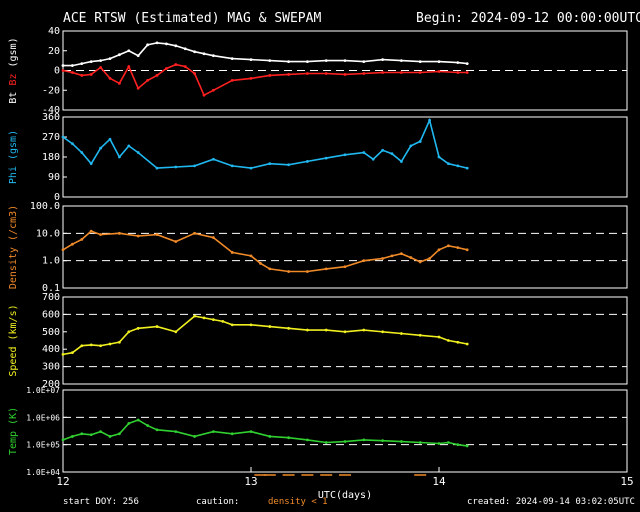 This screenshot has width=640, height=512. I want to click on ytick-label-bt-bz-2: 0, so click(57, 71).